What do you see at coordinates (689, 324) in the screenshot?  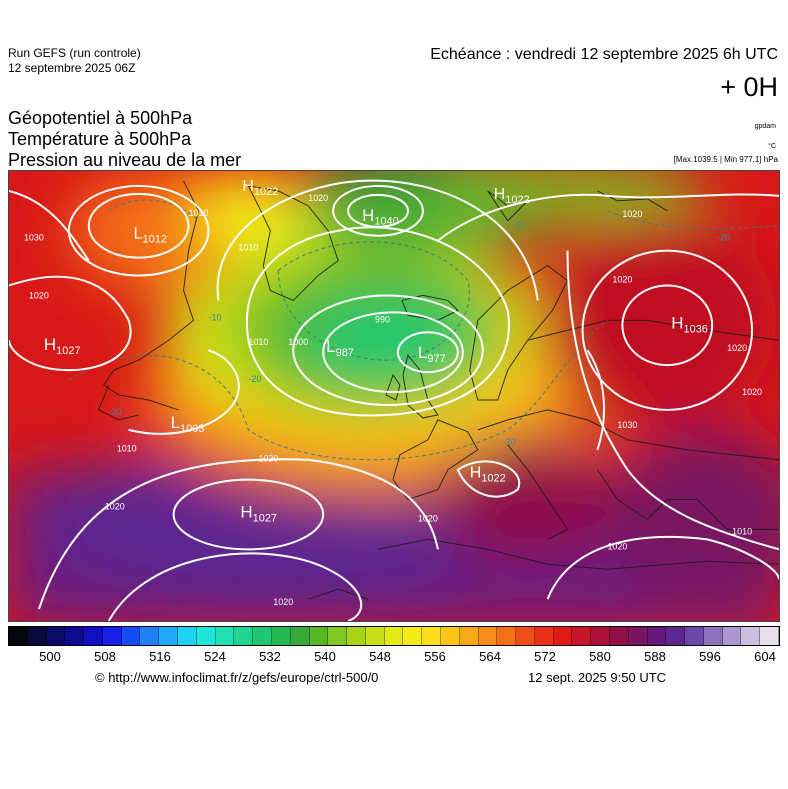 I see `pressure-center-russia: H1036` at bounding box center [689, 324].